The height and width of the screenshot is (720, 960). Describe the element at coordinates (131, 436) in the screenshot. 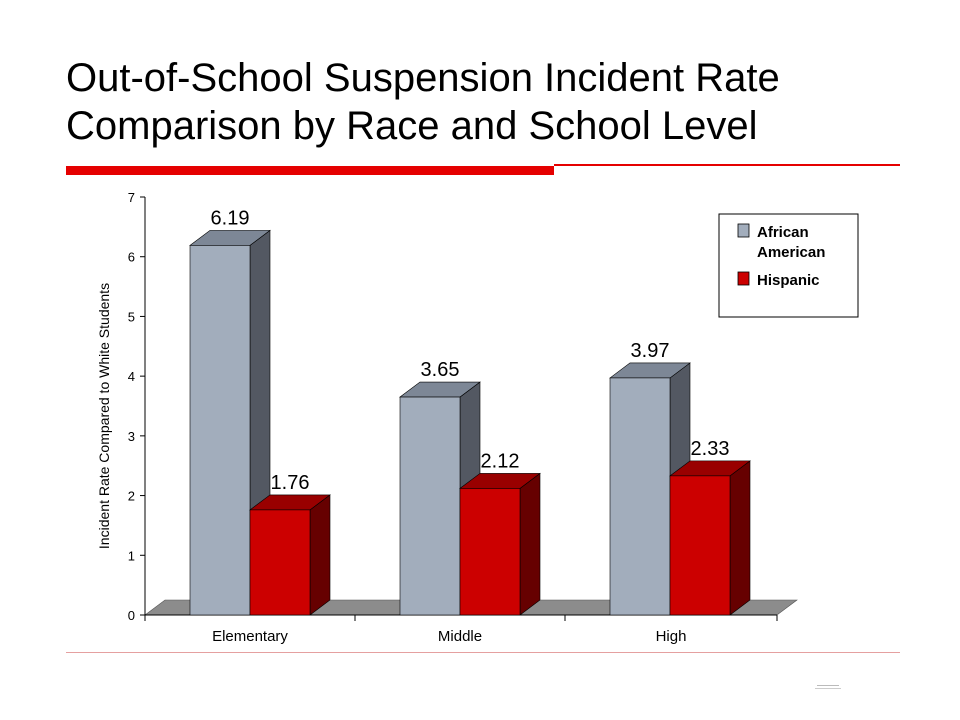

I see `y-tick-label: 3` at that location.